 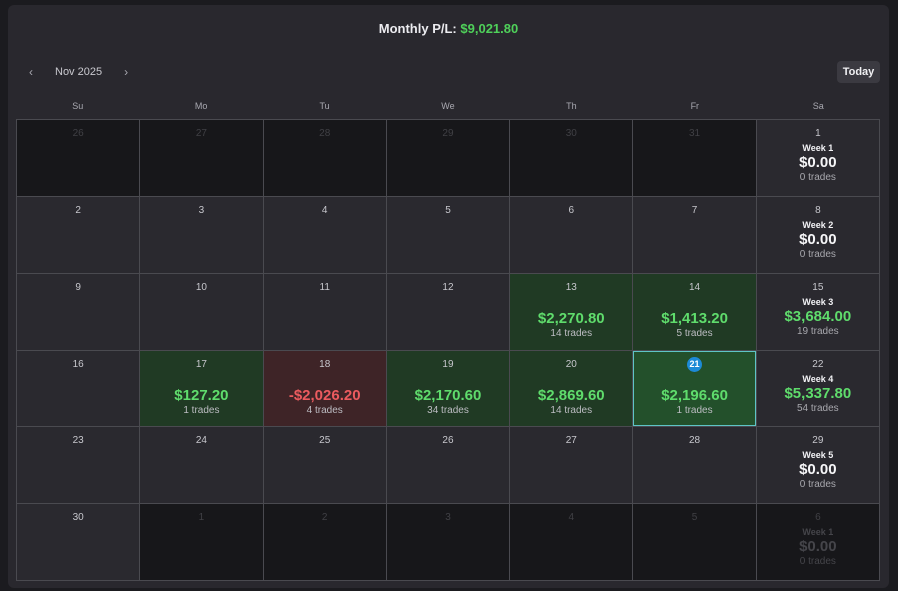 I want to click on day-of-week-label: We, so click(x=448, y=106).